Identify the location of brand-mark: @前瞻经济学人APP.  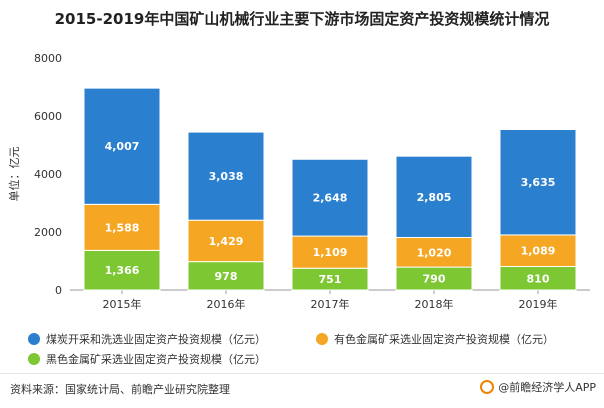
(538, 387).